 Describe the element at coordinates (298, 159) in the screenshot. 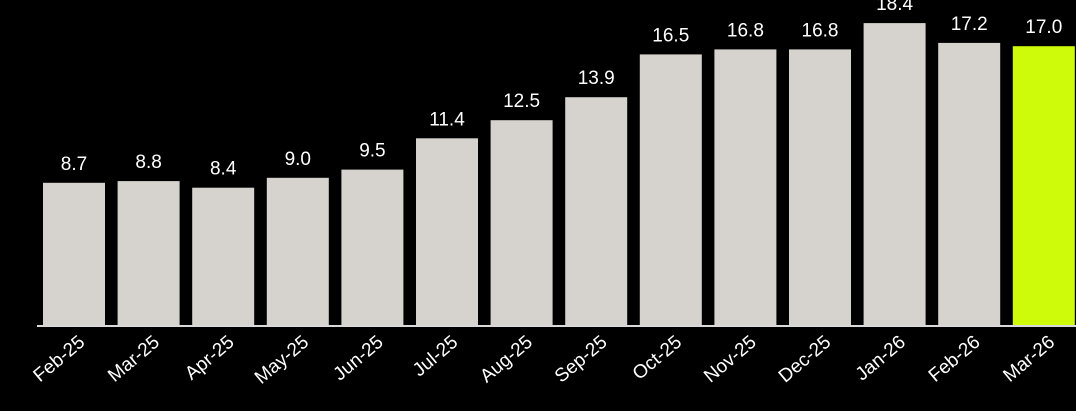

I see `value-label-may-25: 9.0` at that location.